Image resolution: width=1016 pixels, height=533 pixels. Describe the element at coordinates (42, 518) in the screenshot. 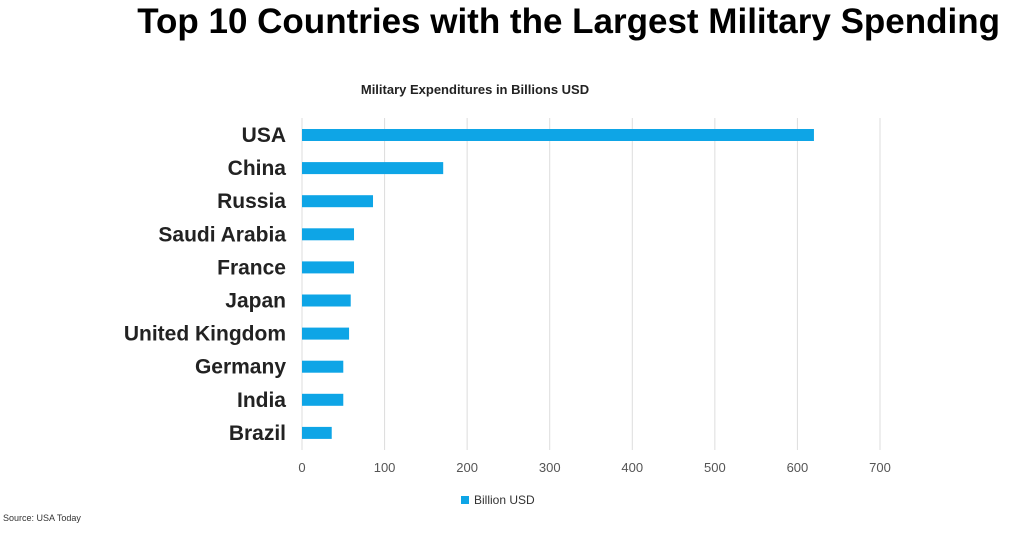

I see `source-note: Source: USA Today` at that location.